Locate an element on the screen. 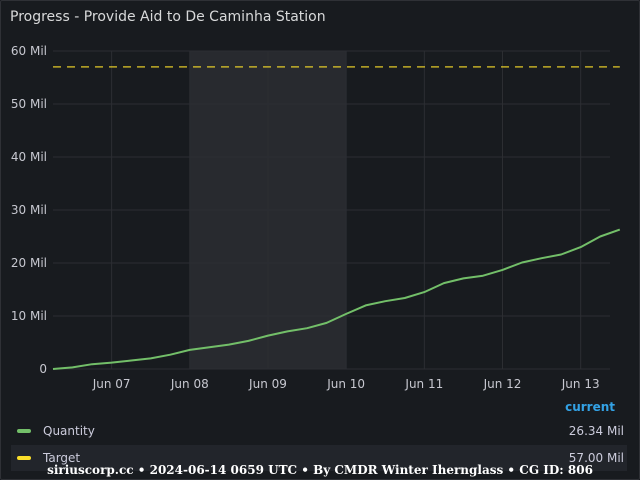  legend-value: 57.00 Mil is located at coordinates (596, 458).